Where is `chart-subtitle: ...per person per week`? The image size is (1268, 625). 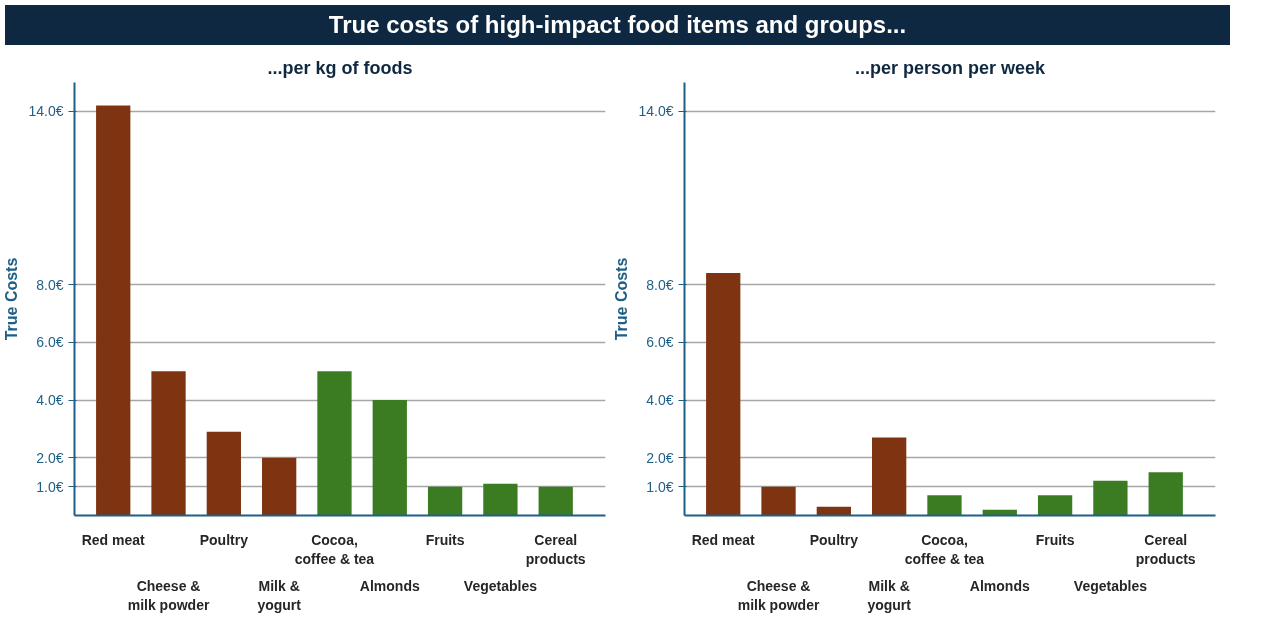
chart-subtitle: ...per person per week is located at coordinates (950, 67).